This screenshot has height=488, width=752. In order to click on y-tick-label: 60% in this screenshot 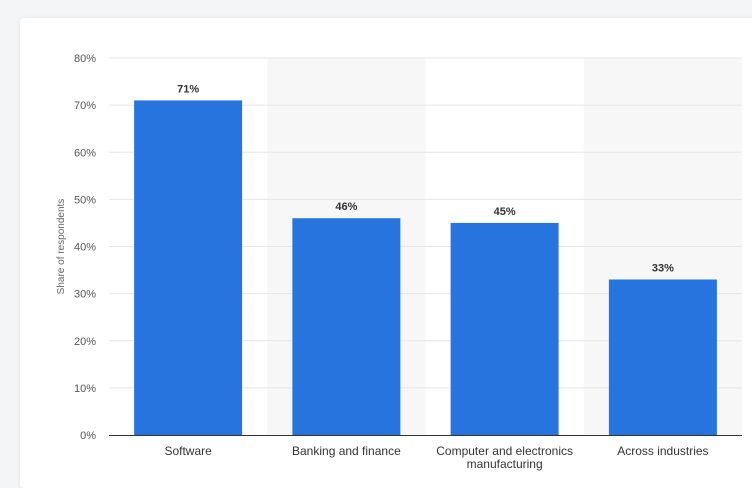, I will do `click(85, 153)`.